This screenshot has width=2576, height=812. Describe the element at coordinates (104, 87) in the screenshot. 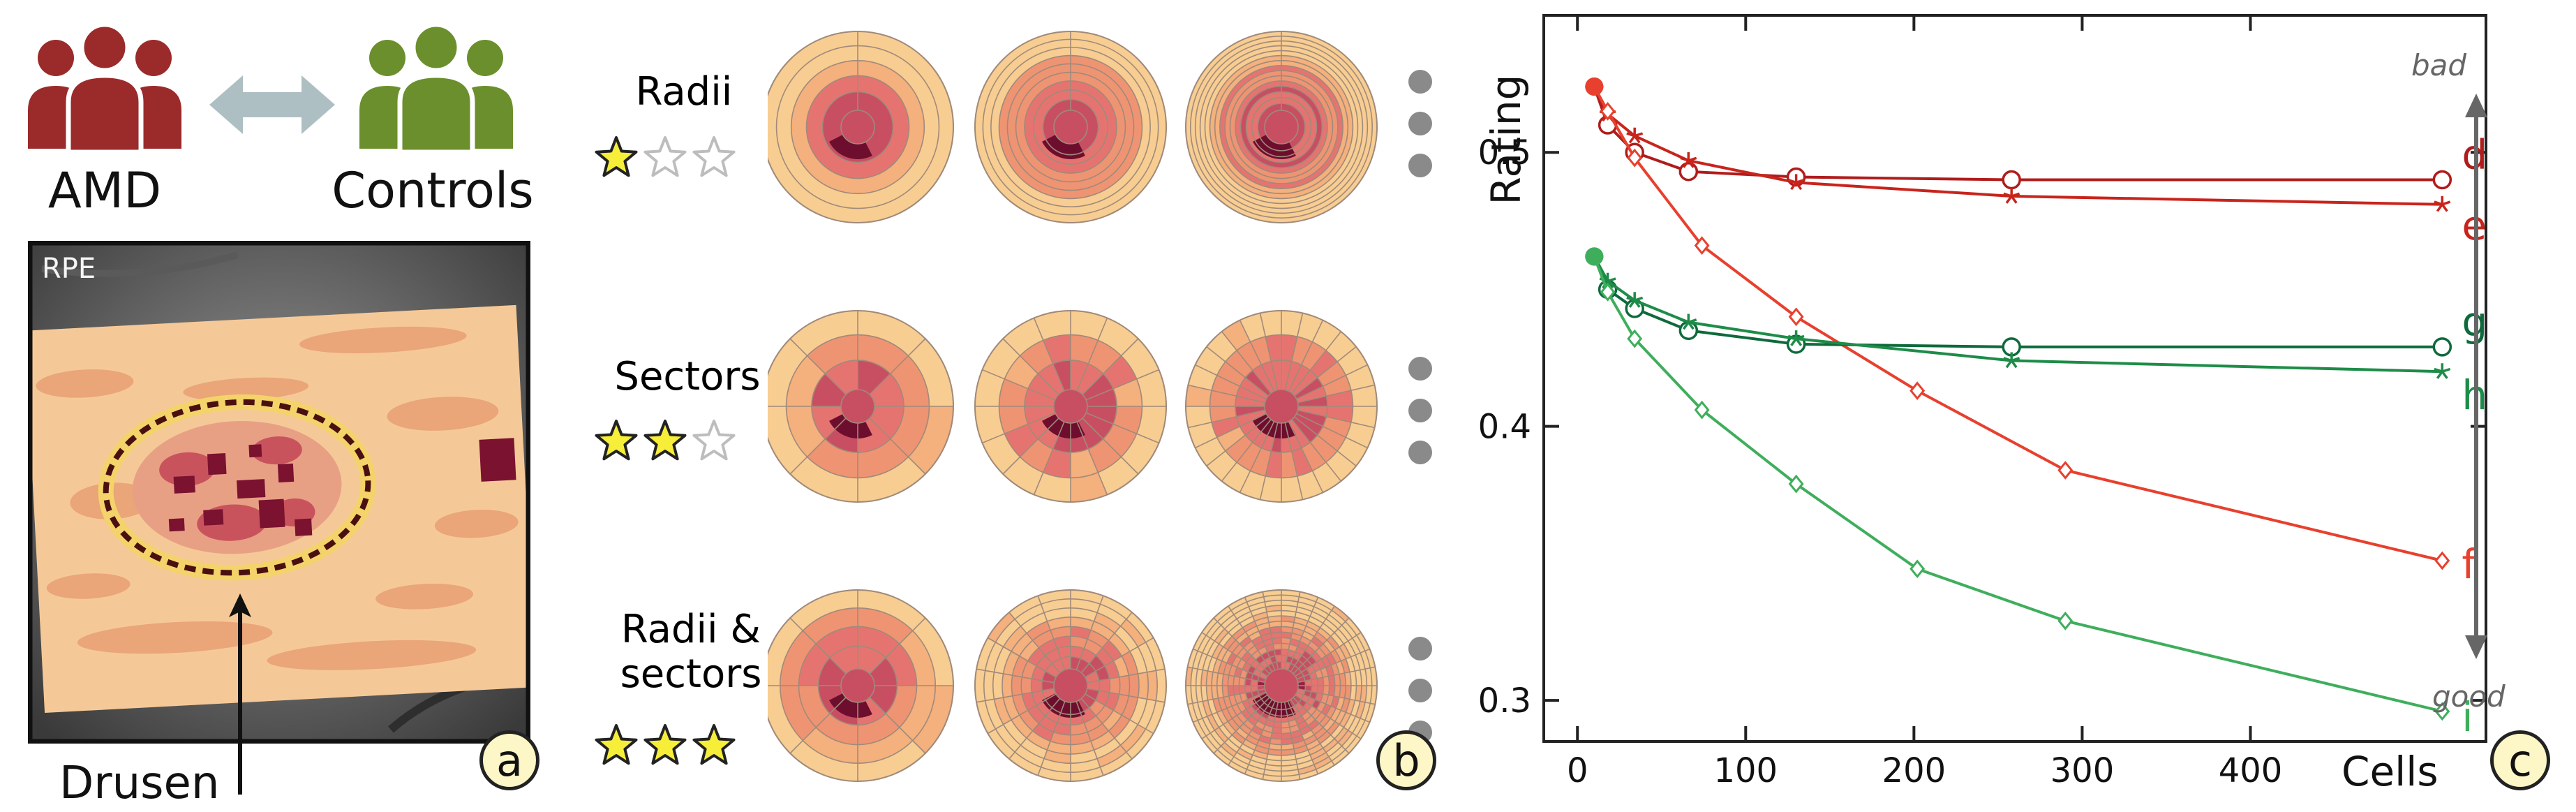

I see `amd-group-icon` at that location.